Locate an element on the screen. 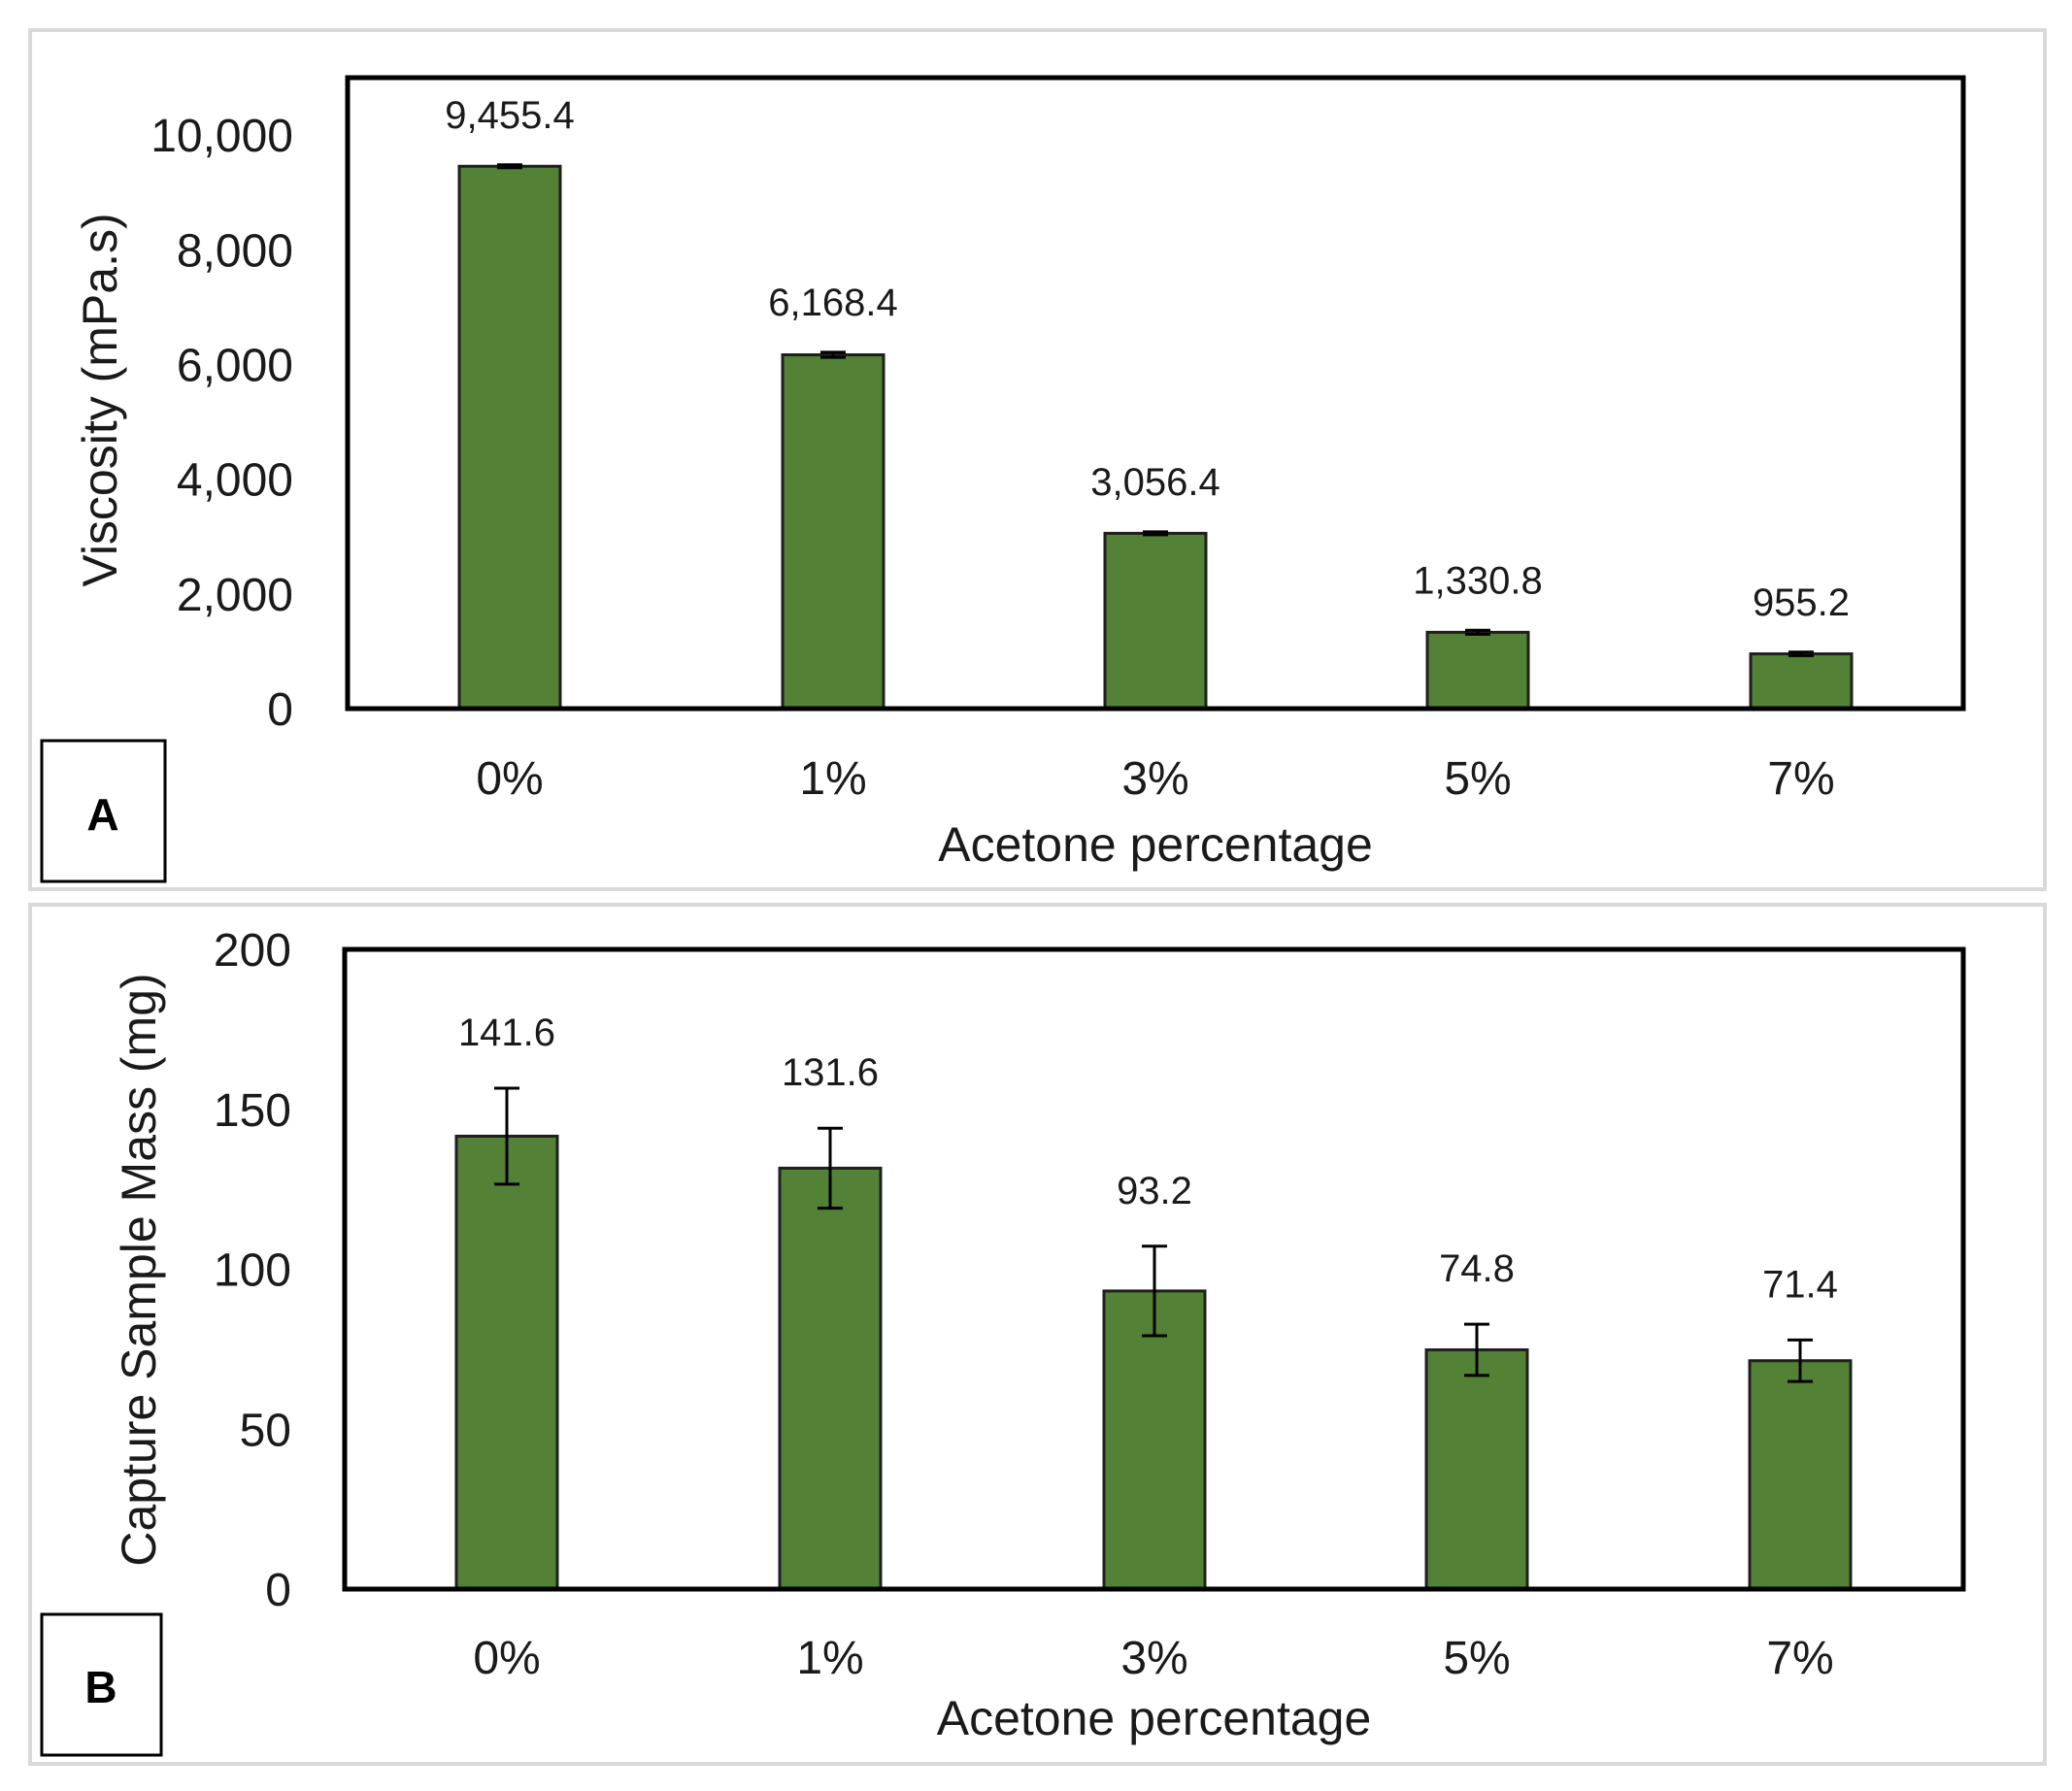 Image resolution: width=2072 pixels, height=1791 pixels. chart-b-y-tick-label: 200 is located at coordinates (252, 951).